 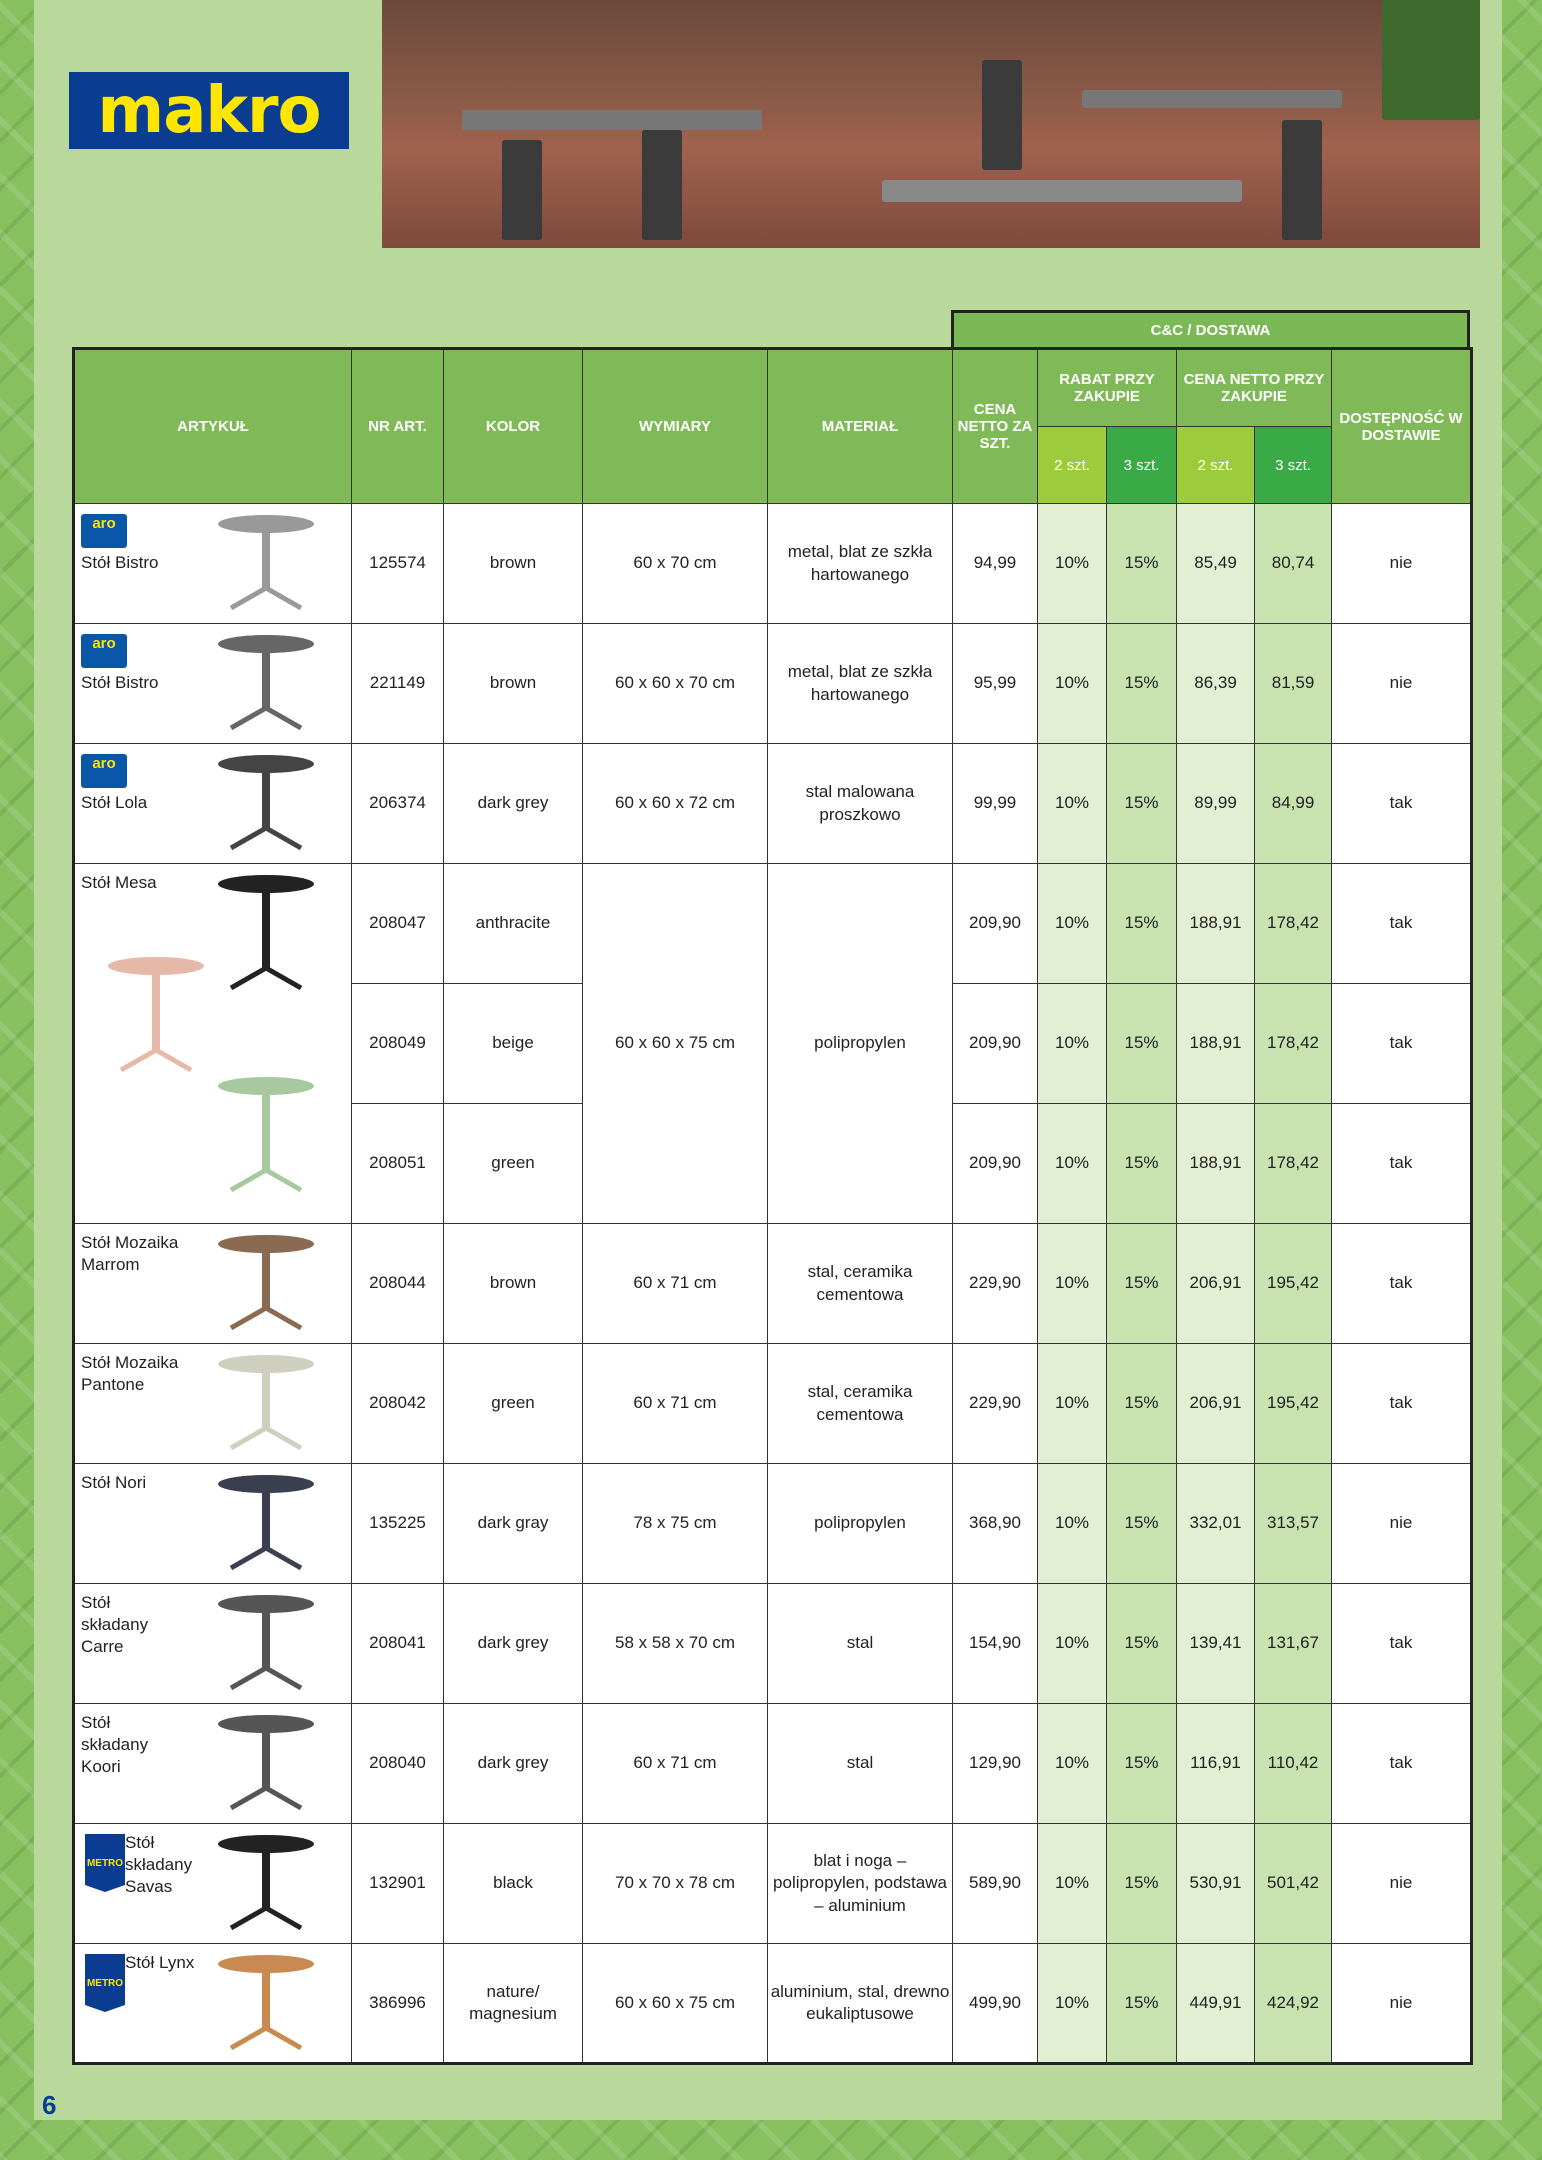 I want to click on cell-c2: 530,91, so click(x=1216, y=1883).